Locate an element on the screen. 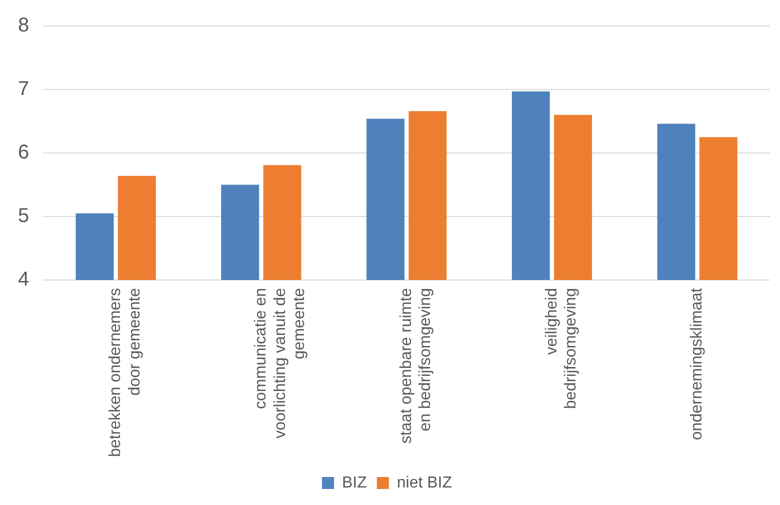 Image resolution: width=780 pixels, height=505 pixels. y-tick-label: 7 is located at coordinates (24, 89).